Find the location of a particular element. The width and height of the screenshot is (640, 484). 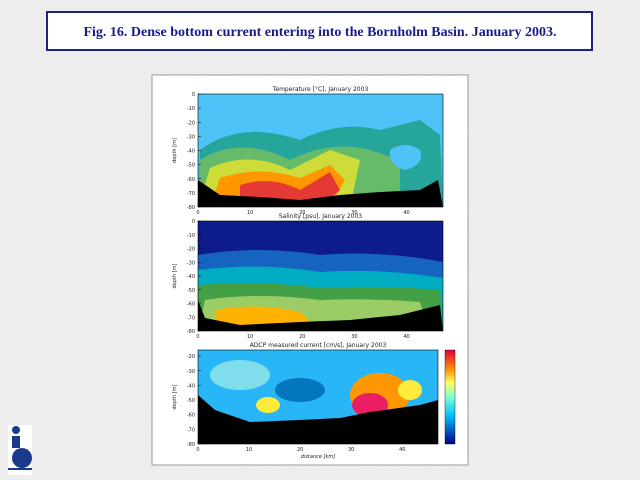

logo is located at coordinates (20, 450).